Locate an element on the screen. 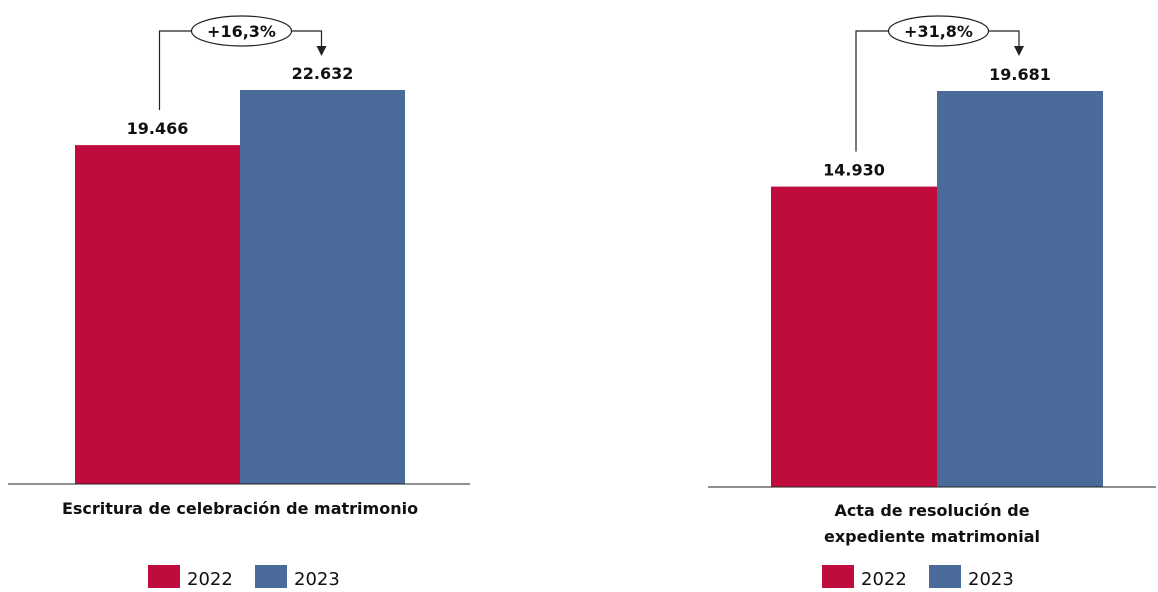 Image resolution: width=1158 pixels, height=592 pixels. data-label-2023: 22.632 is located at coordinates (323, 73).